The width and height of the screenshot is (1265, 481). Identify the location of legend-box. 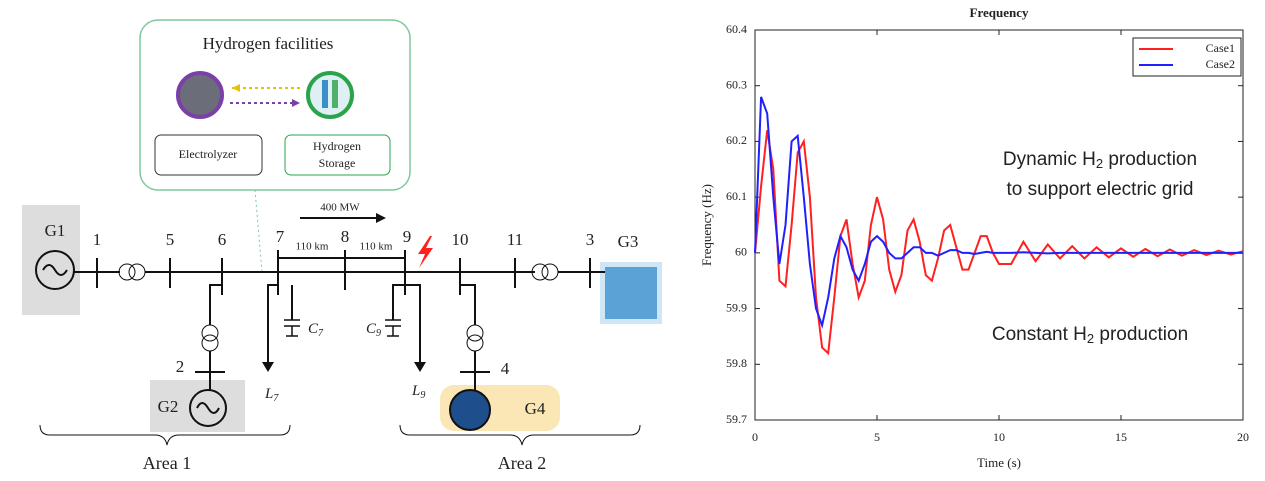
(1187, 57).